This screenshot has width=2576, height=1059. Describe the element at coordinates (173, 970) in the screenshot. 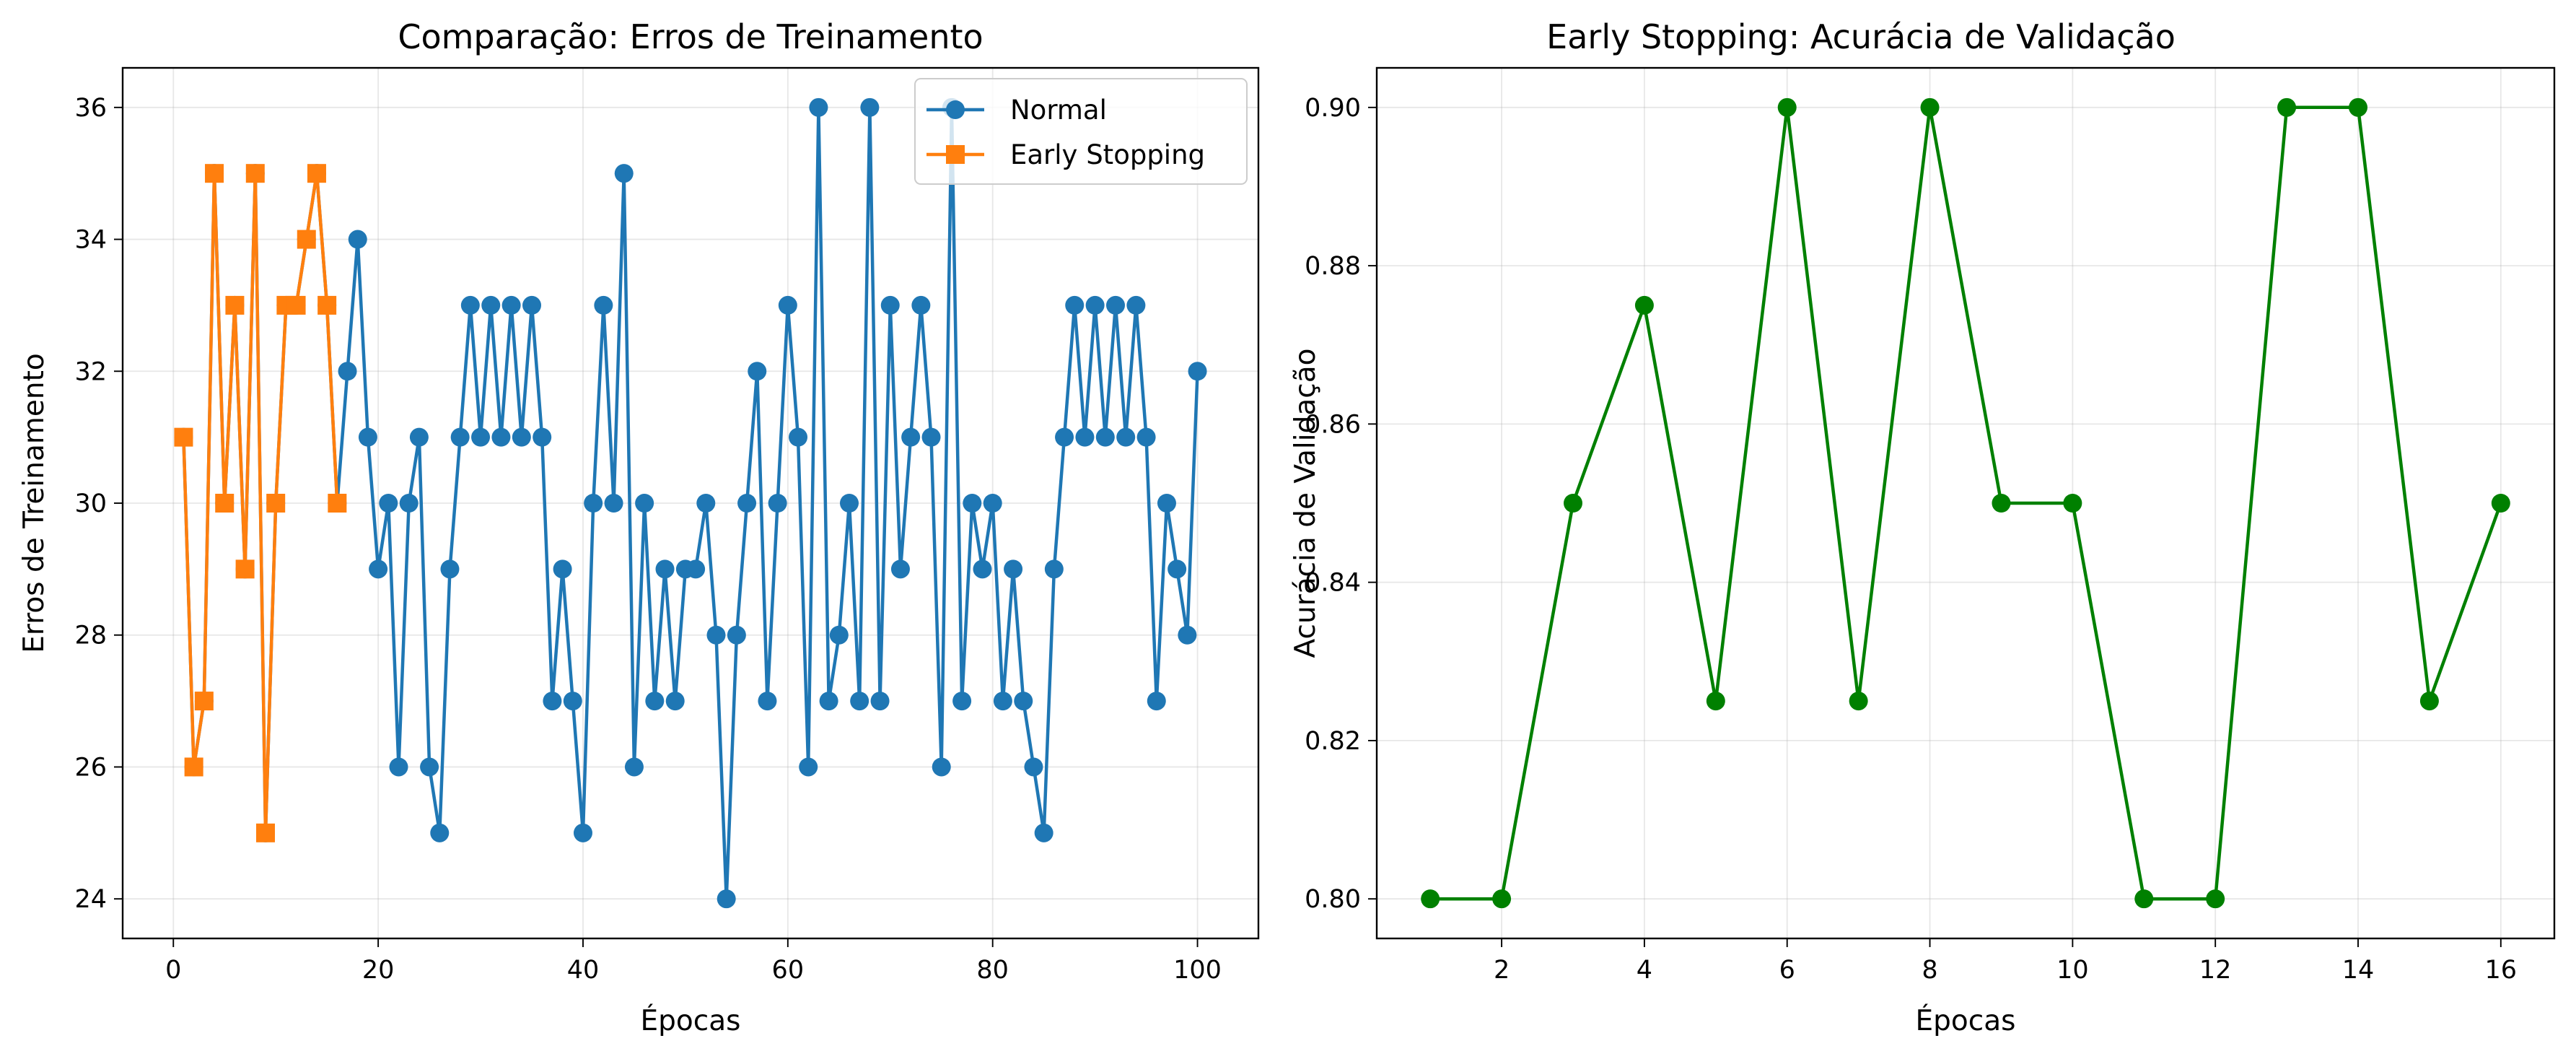

I see `x-tick-label: 0` at that location.